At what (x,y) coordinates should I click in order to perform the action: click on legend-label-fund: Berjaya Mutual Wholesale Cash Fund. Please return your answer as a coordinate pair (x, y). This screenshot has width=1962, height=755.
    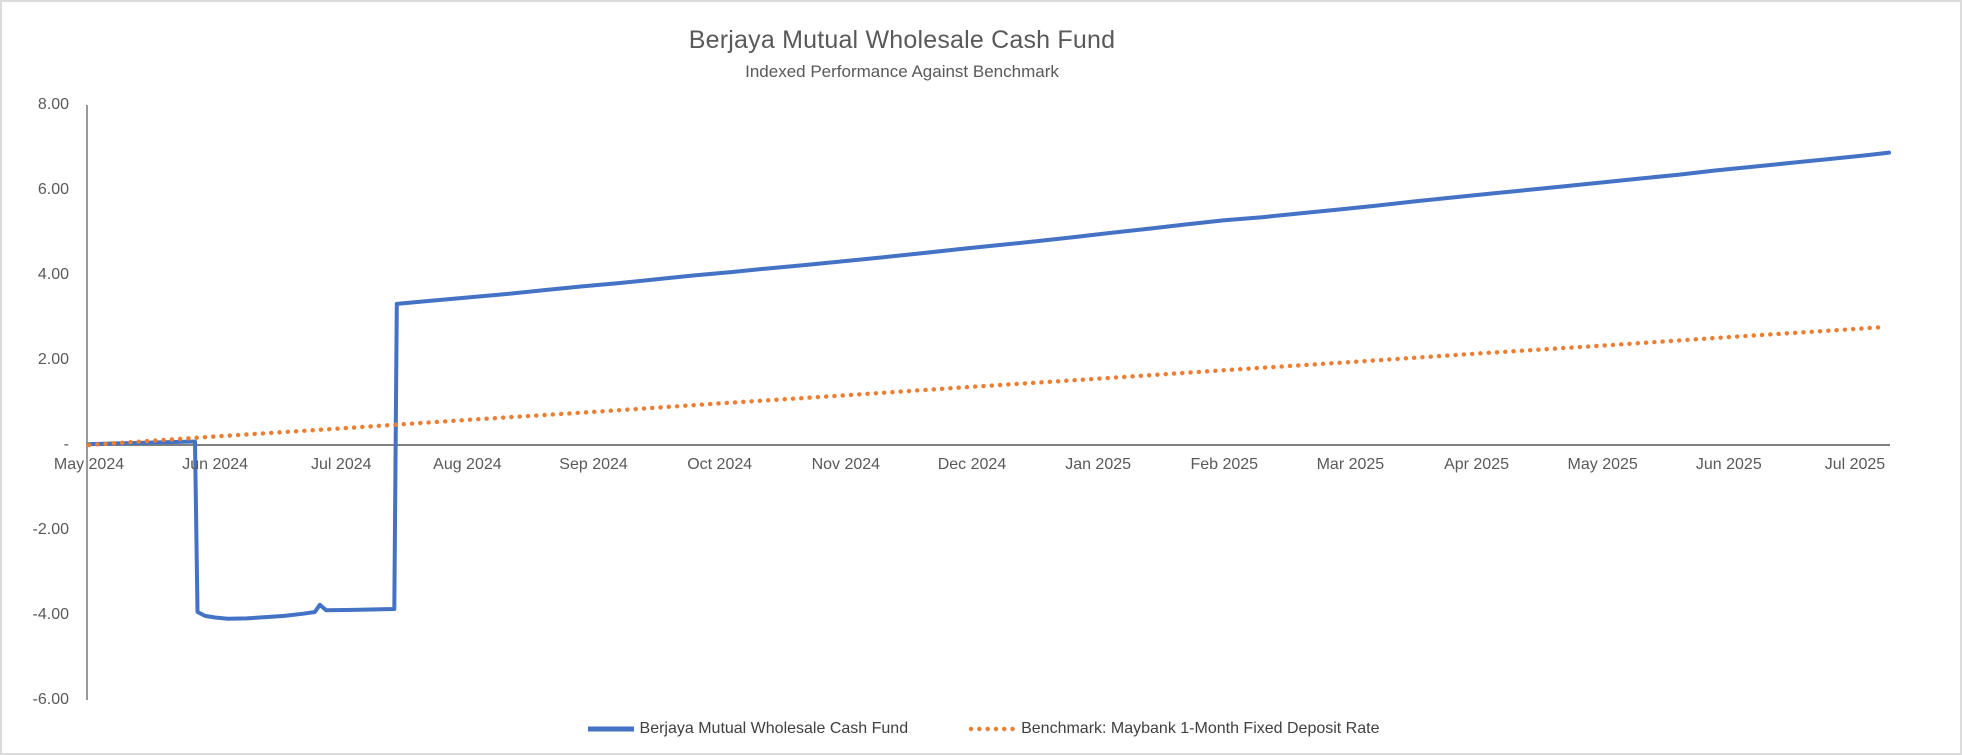
    Looking at the image, I should click on (774, 728).